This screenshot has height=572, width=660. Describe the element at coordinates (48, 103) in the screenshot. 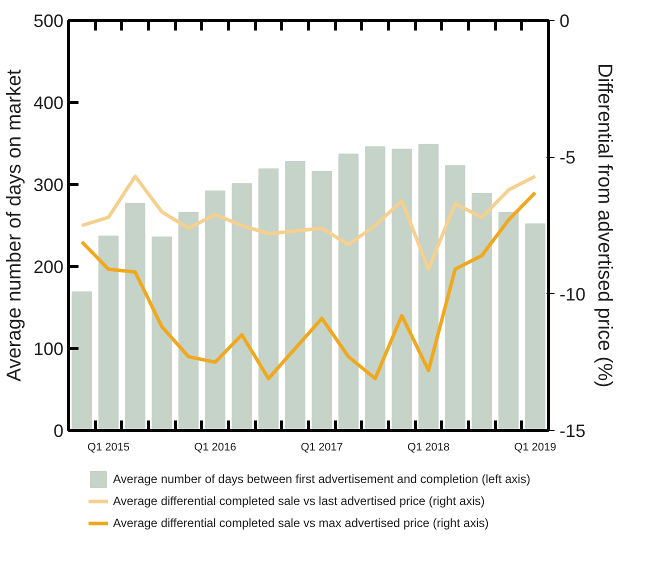

I see `y-tick-label: 400` at that location.